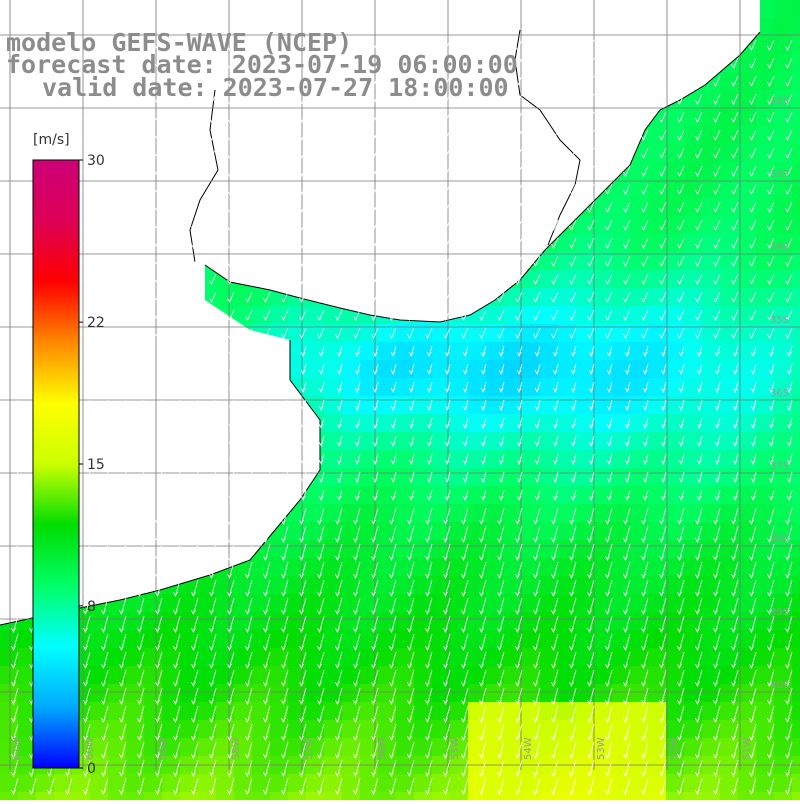 This screenshot has height=804, width=800. I want to click on colorbar-gradient, so click(56, 464).